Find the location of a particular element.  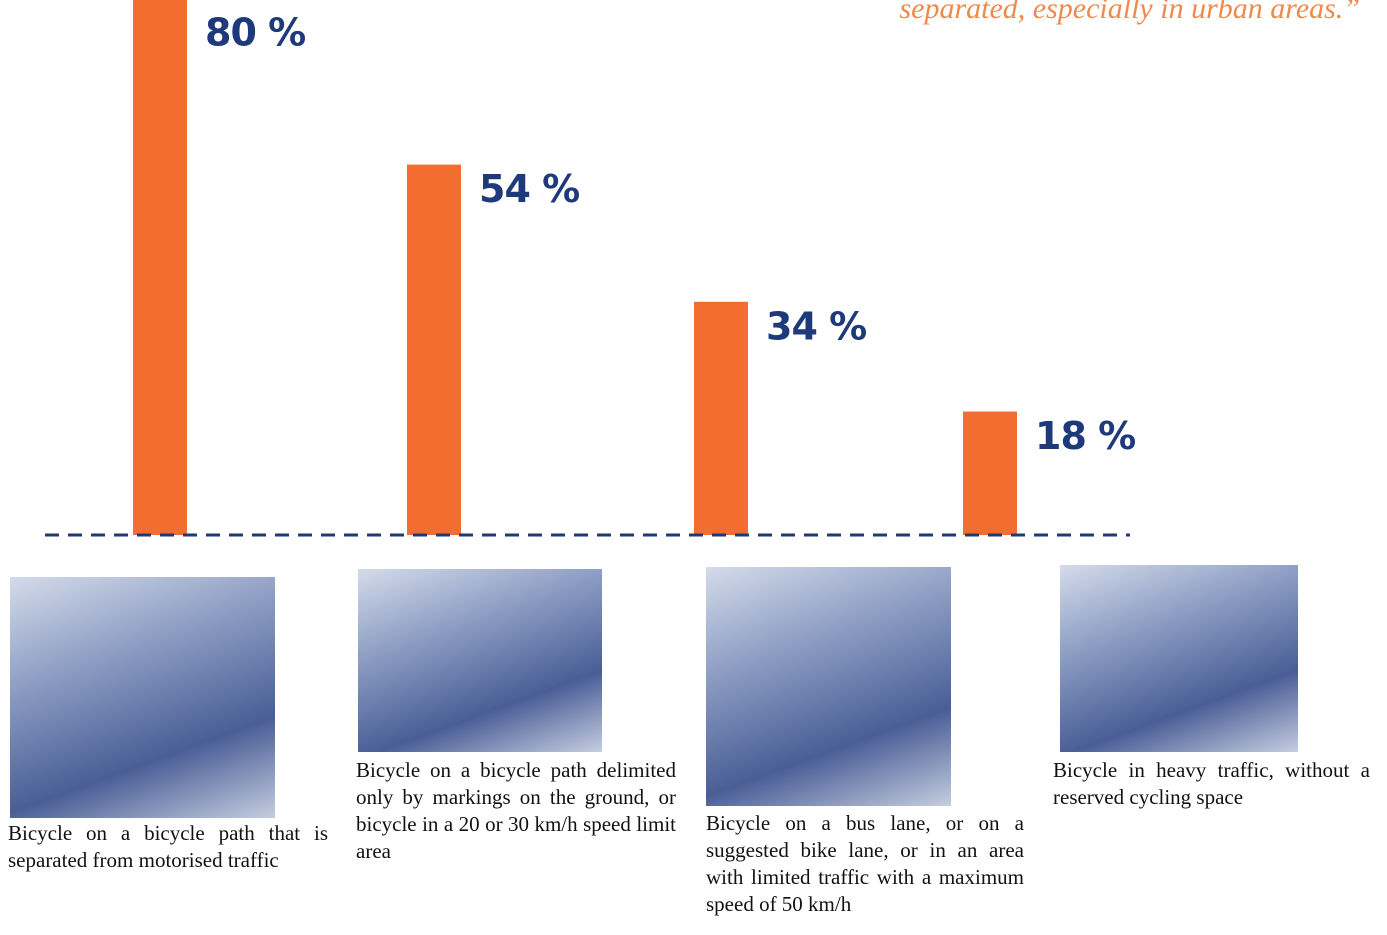

value-label: 18 % is located at coordinates (1085, 436).